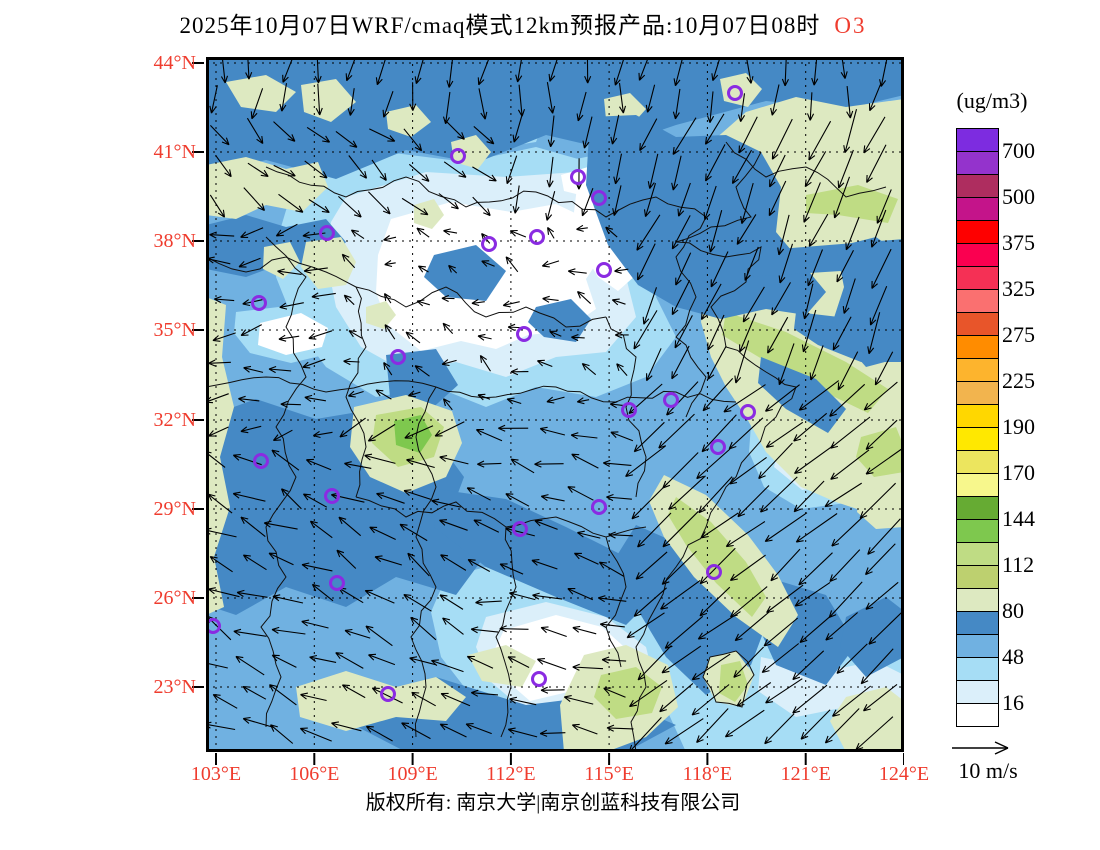  What do you see at coordinates (412, 774) in the screenshot?
I see `lon-tick-label: 109°E` at bounding box center [412, 774].